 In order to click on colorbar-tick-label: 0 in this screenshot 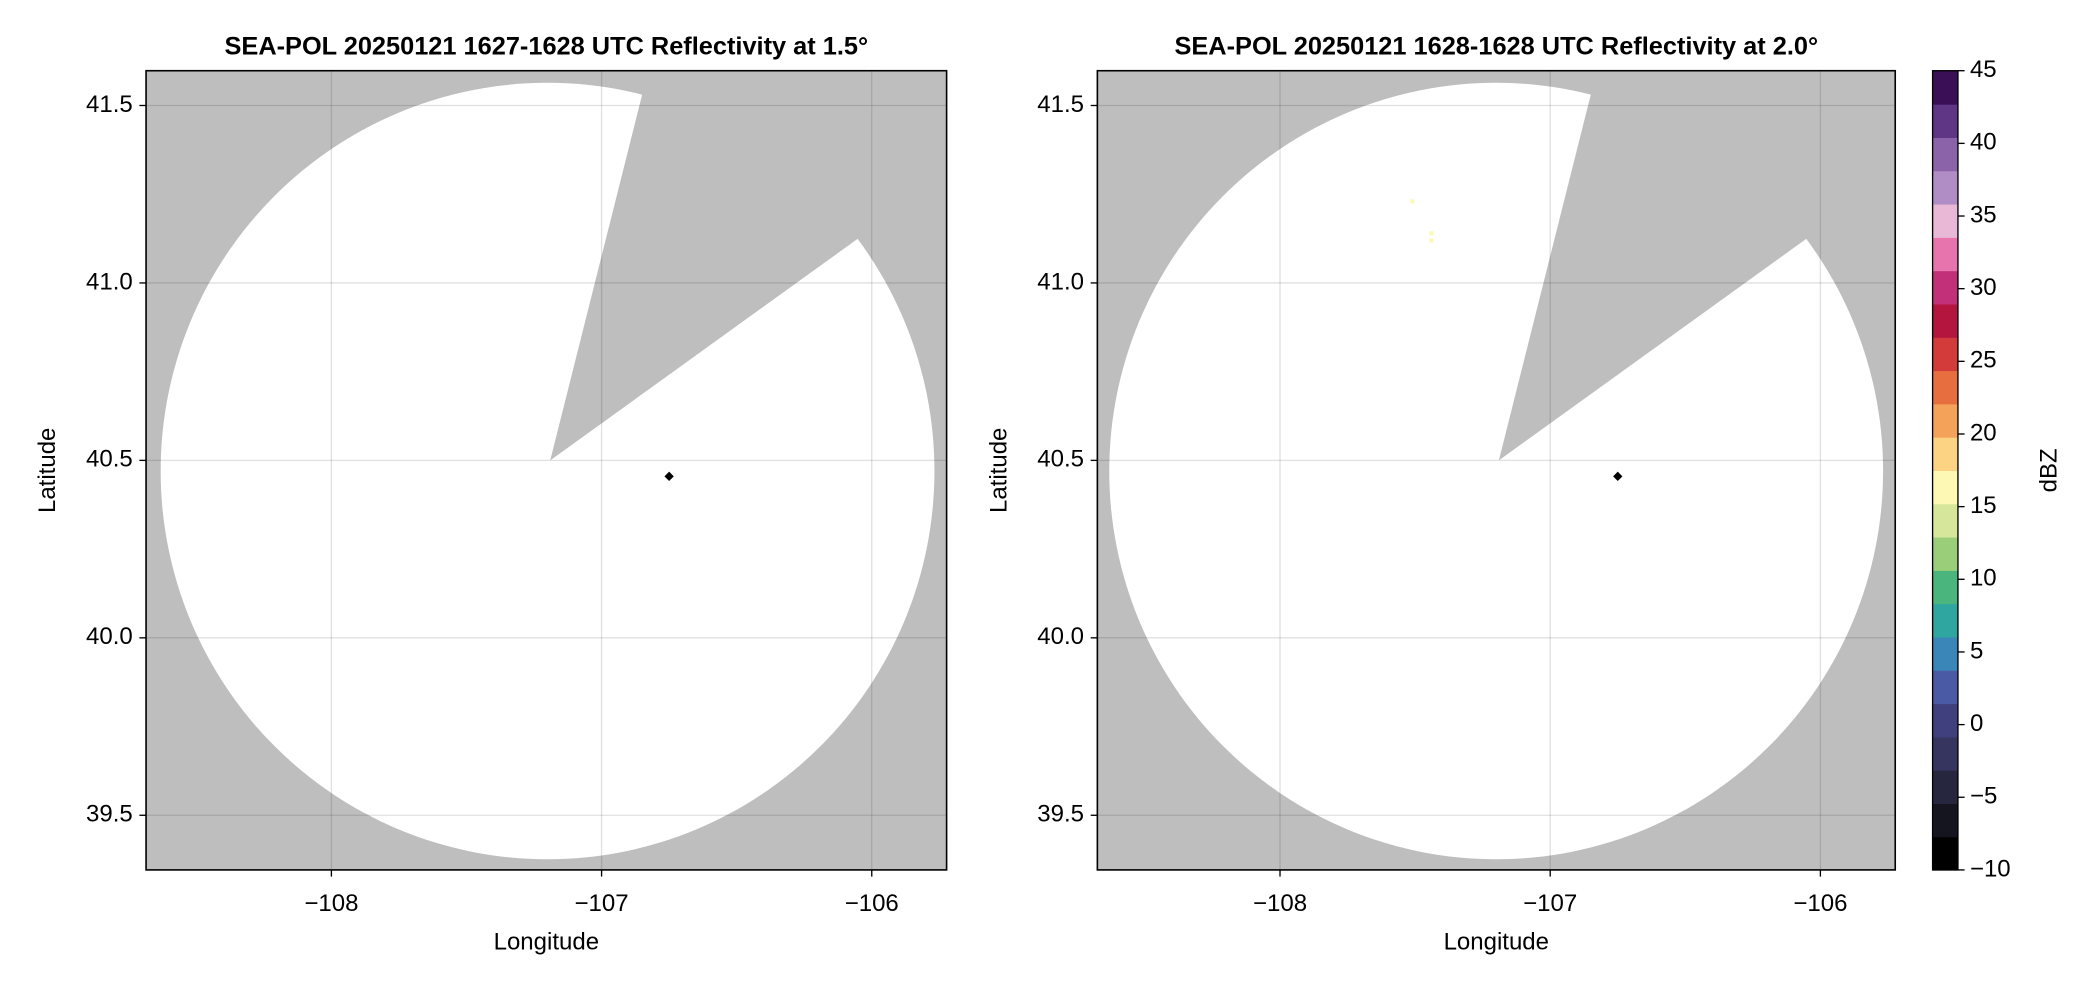, I will do `click(1976, 723)`.